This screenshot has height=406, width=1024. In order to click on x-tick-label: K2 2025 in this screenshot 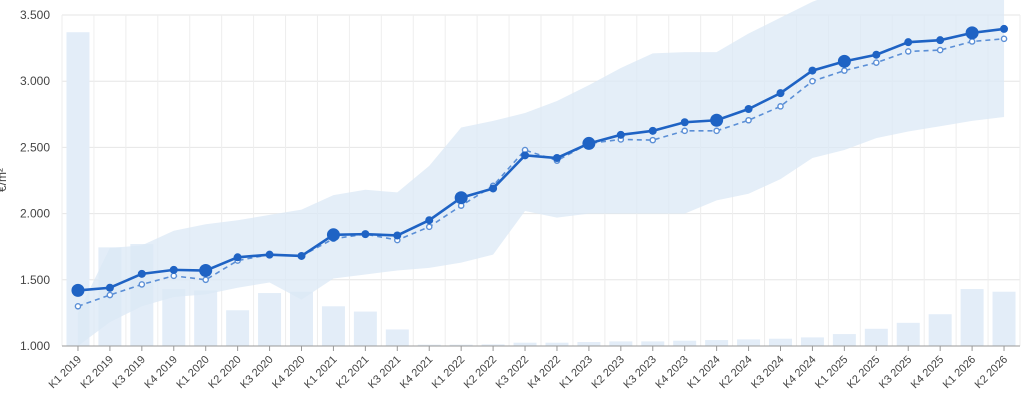, I will do `click(863, 372)`.